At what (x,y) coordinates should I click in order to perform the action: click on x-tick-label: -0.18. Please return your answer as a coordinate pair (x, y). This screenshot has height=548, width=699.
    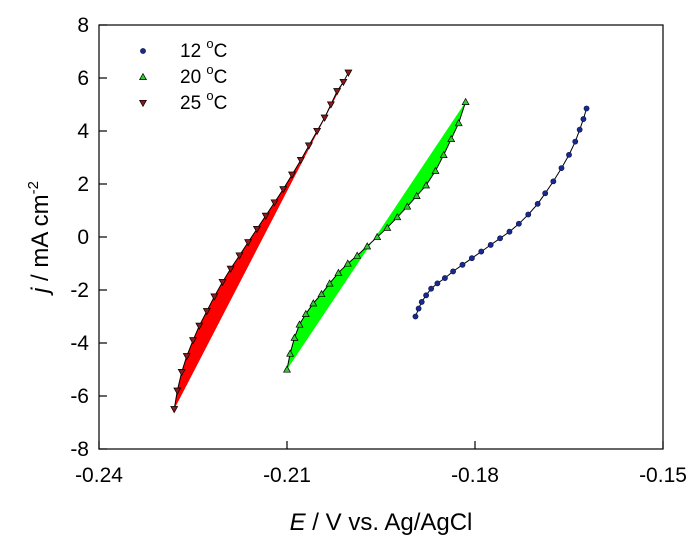
    Looking at the image, I should click on (475, 475).